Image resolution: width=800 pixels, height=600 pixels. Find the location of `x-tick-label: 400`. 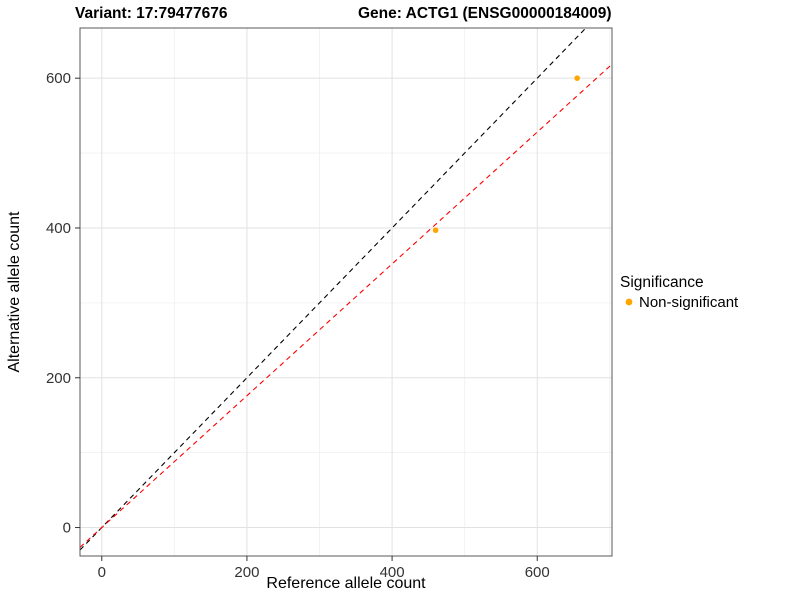

x-tick-label: 400 is located at coordinates (392, 572).